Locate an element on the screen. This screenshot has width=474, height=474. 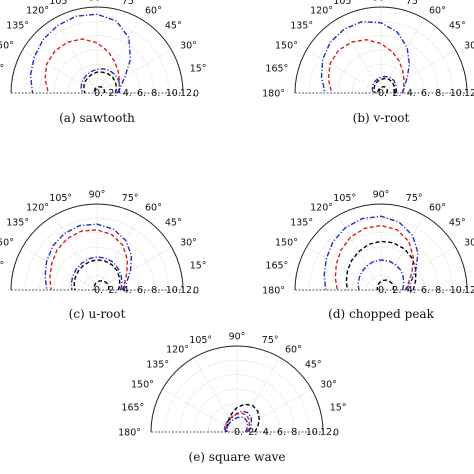
radial-tick-label: 10. is located at coordinates (457, 93).